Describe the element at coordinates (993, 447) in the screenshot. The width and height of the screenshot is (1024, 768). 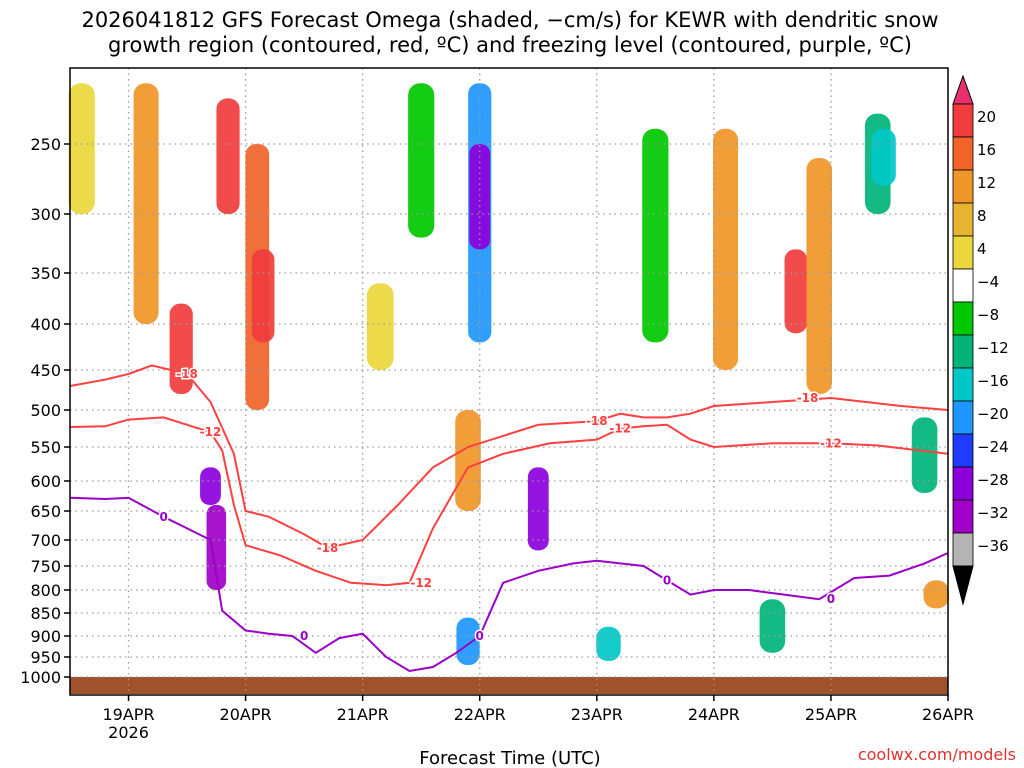
I see `colorbar-label: −24` at that location.